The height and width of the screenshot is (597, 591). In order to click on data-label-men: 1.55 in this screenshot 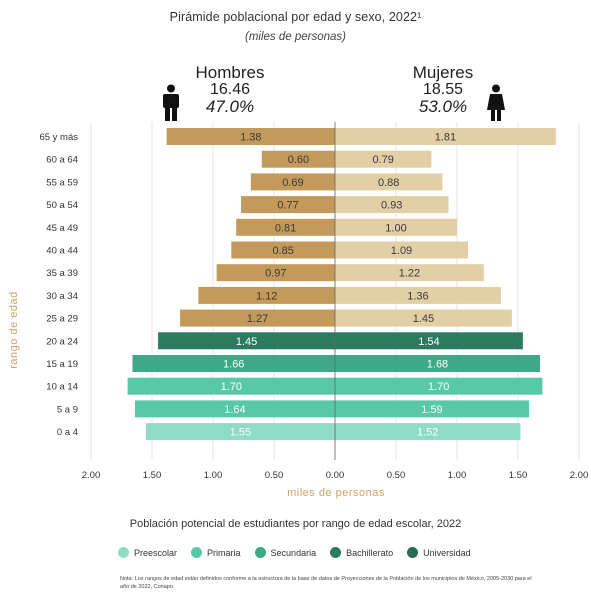, I will do `click(240, 433)`.